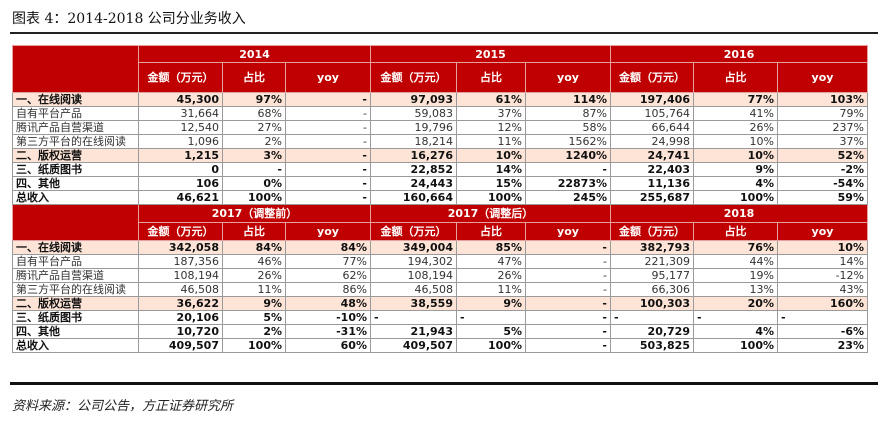 The image size is (887, 421). What do you see at coordinates (254, 247) in the screenshot?
I see `share-cell: 84%` at bounding box center [254, 247].